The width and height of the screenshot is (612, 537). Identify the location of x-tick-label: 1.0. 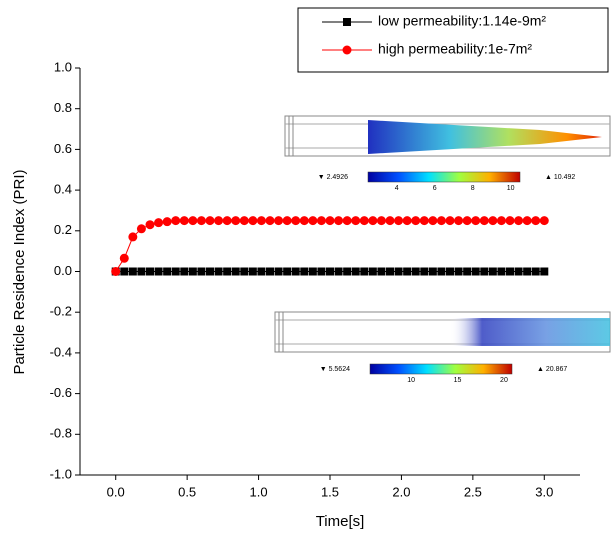
(259, 491).